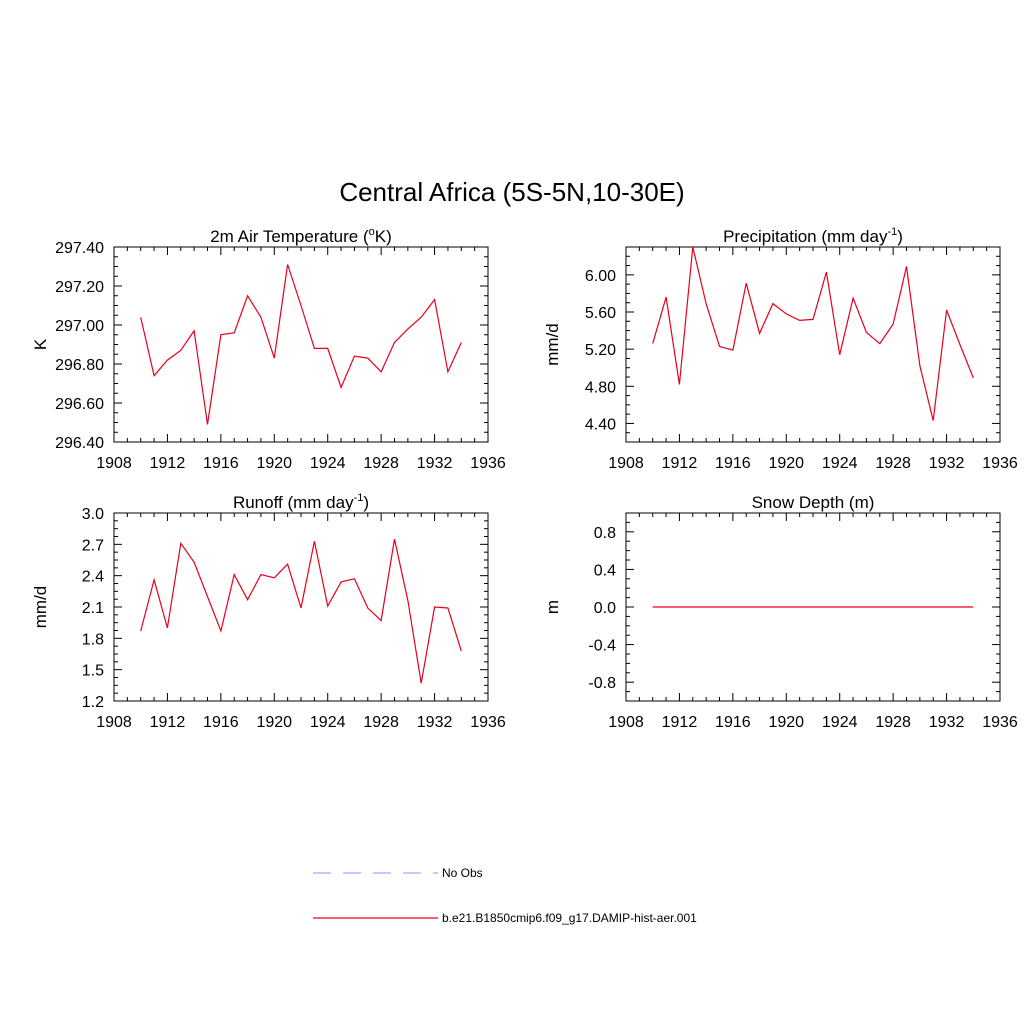 The height and width of the screenshot is (1029, 1024). What do you see at coordinates (552, 607) in the screenshot?
I see `ylabel-snow-depth: m` at bounding box center [552, 607].